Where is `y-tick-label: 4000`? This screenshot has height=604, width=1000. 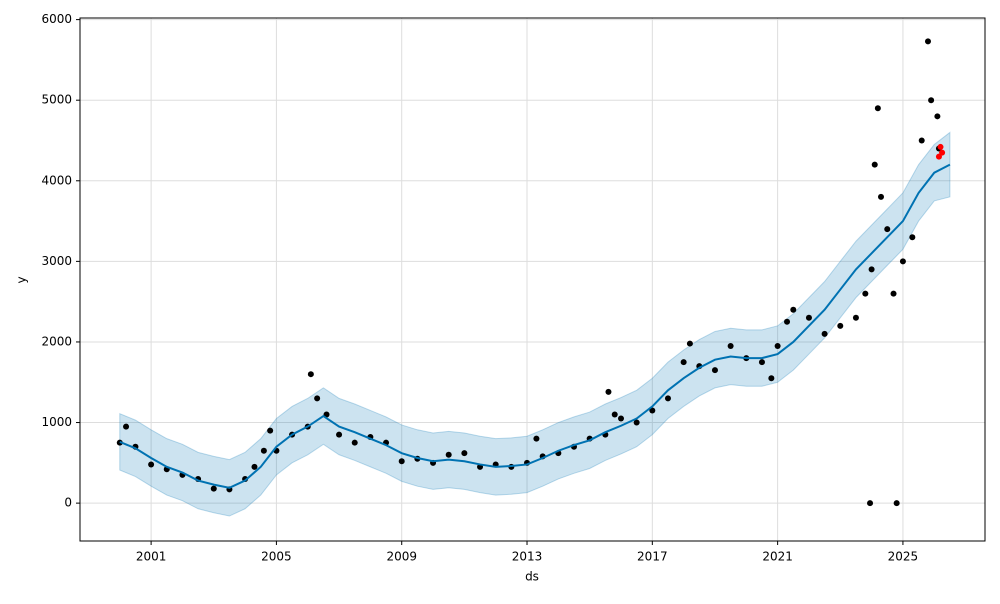 y-tick-label: 4000 is located at coordinates (56, 180).